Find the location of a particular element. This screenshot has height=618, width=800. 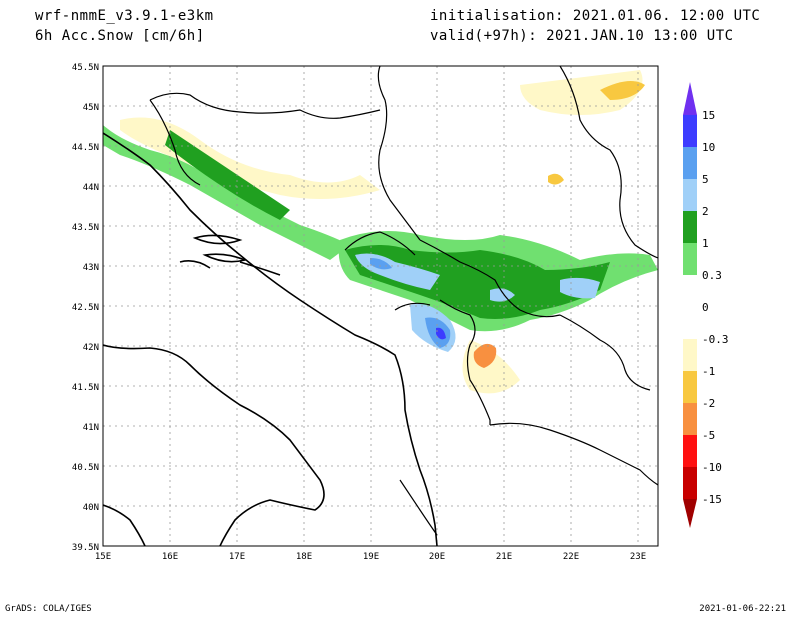

init-time: initialisation: 2021.01.06. 12:00 UTC is located at coordinates (595, 16).